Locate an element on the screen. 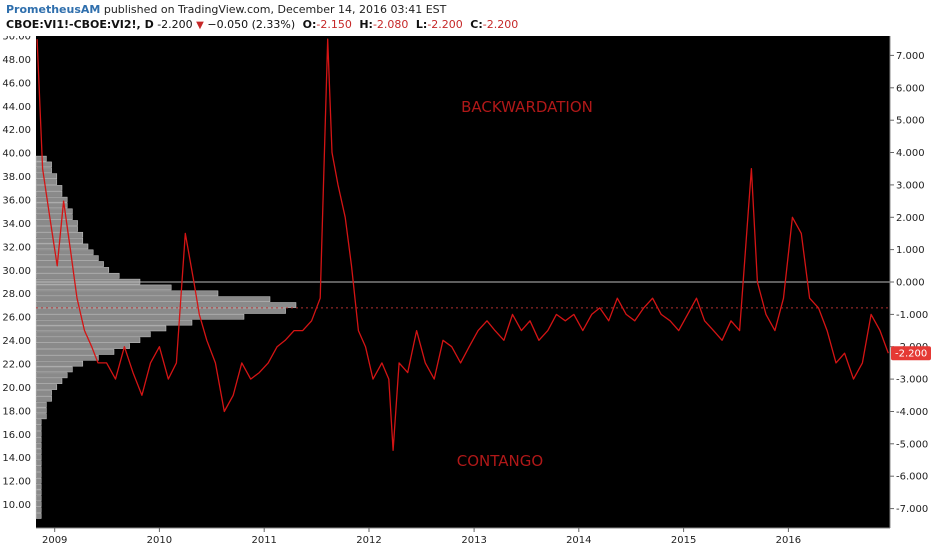 This screenshot has height=550, width=932. backwardation-label: BACKWARDATION is located at coordinates (527, 107).